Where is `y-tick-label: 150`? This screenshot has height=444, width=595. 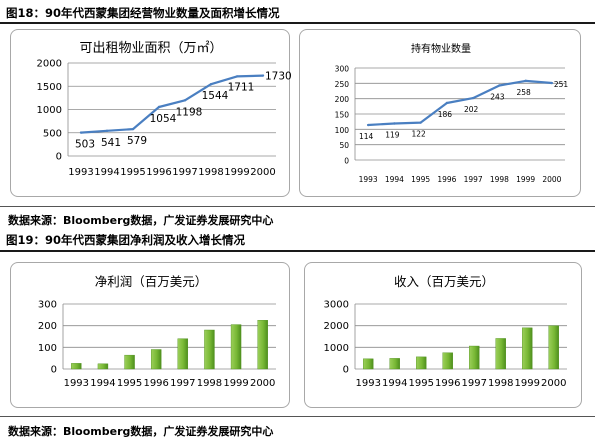 y-tick-label: 150 is located at coordinates (342, 115).